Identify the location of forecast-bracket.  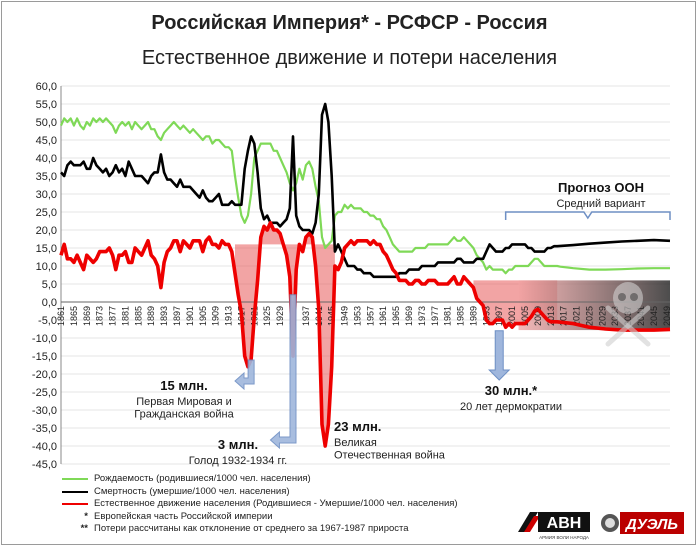
(587, 215).